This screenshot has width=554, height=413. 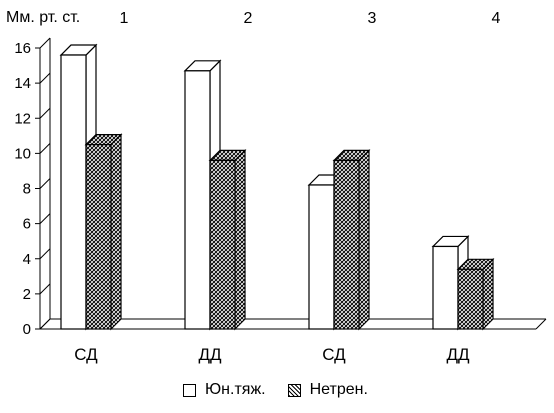 I want to click on y-tick-label: 14, so click(x=22, y=83).